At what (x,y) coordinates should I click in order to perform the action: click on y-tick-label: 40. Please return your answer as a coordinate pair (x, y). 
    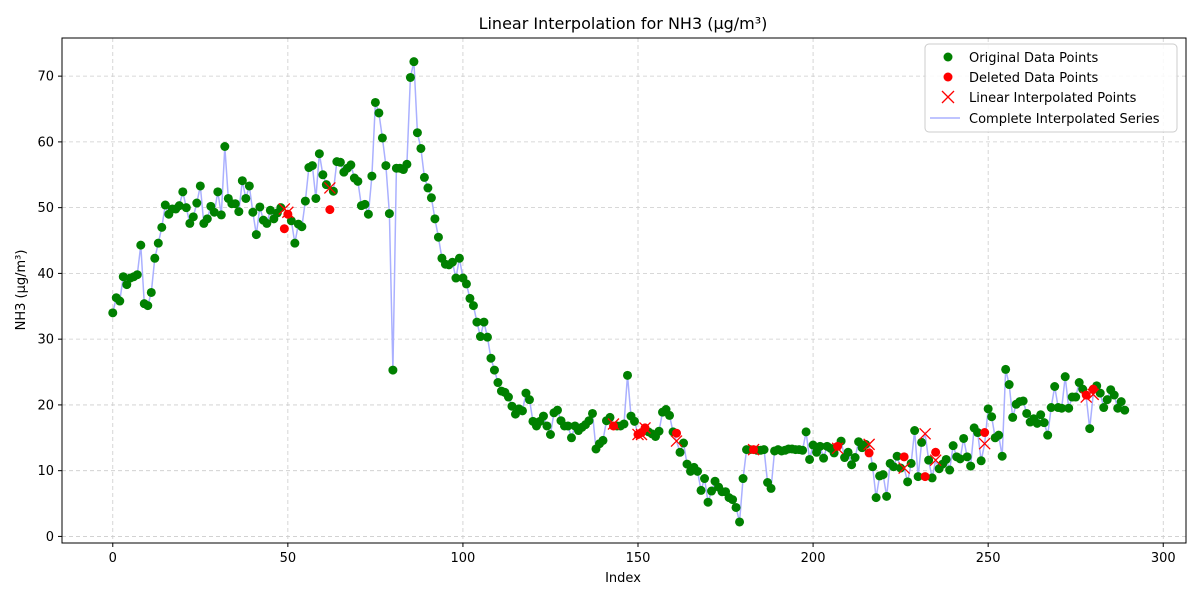
    Looking at the image, I should click on (45, 274).